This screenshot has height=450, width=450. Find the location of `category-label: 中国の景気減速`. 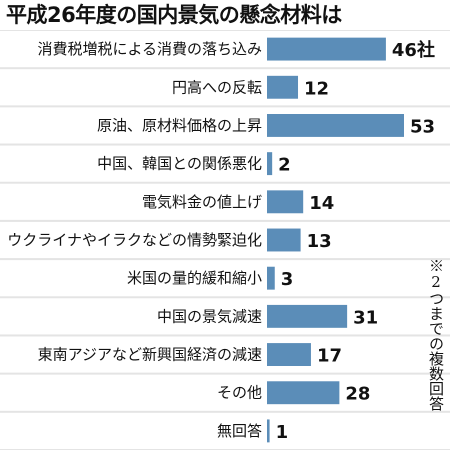

category-label: 中国の景気減速 is located at coordinates (209, 316).